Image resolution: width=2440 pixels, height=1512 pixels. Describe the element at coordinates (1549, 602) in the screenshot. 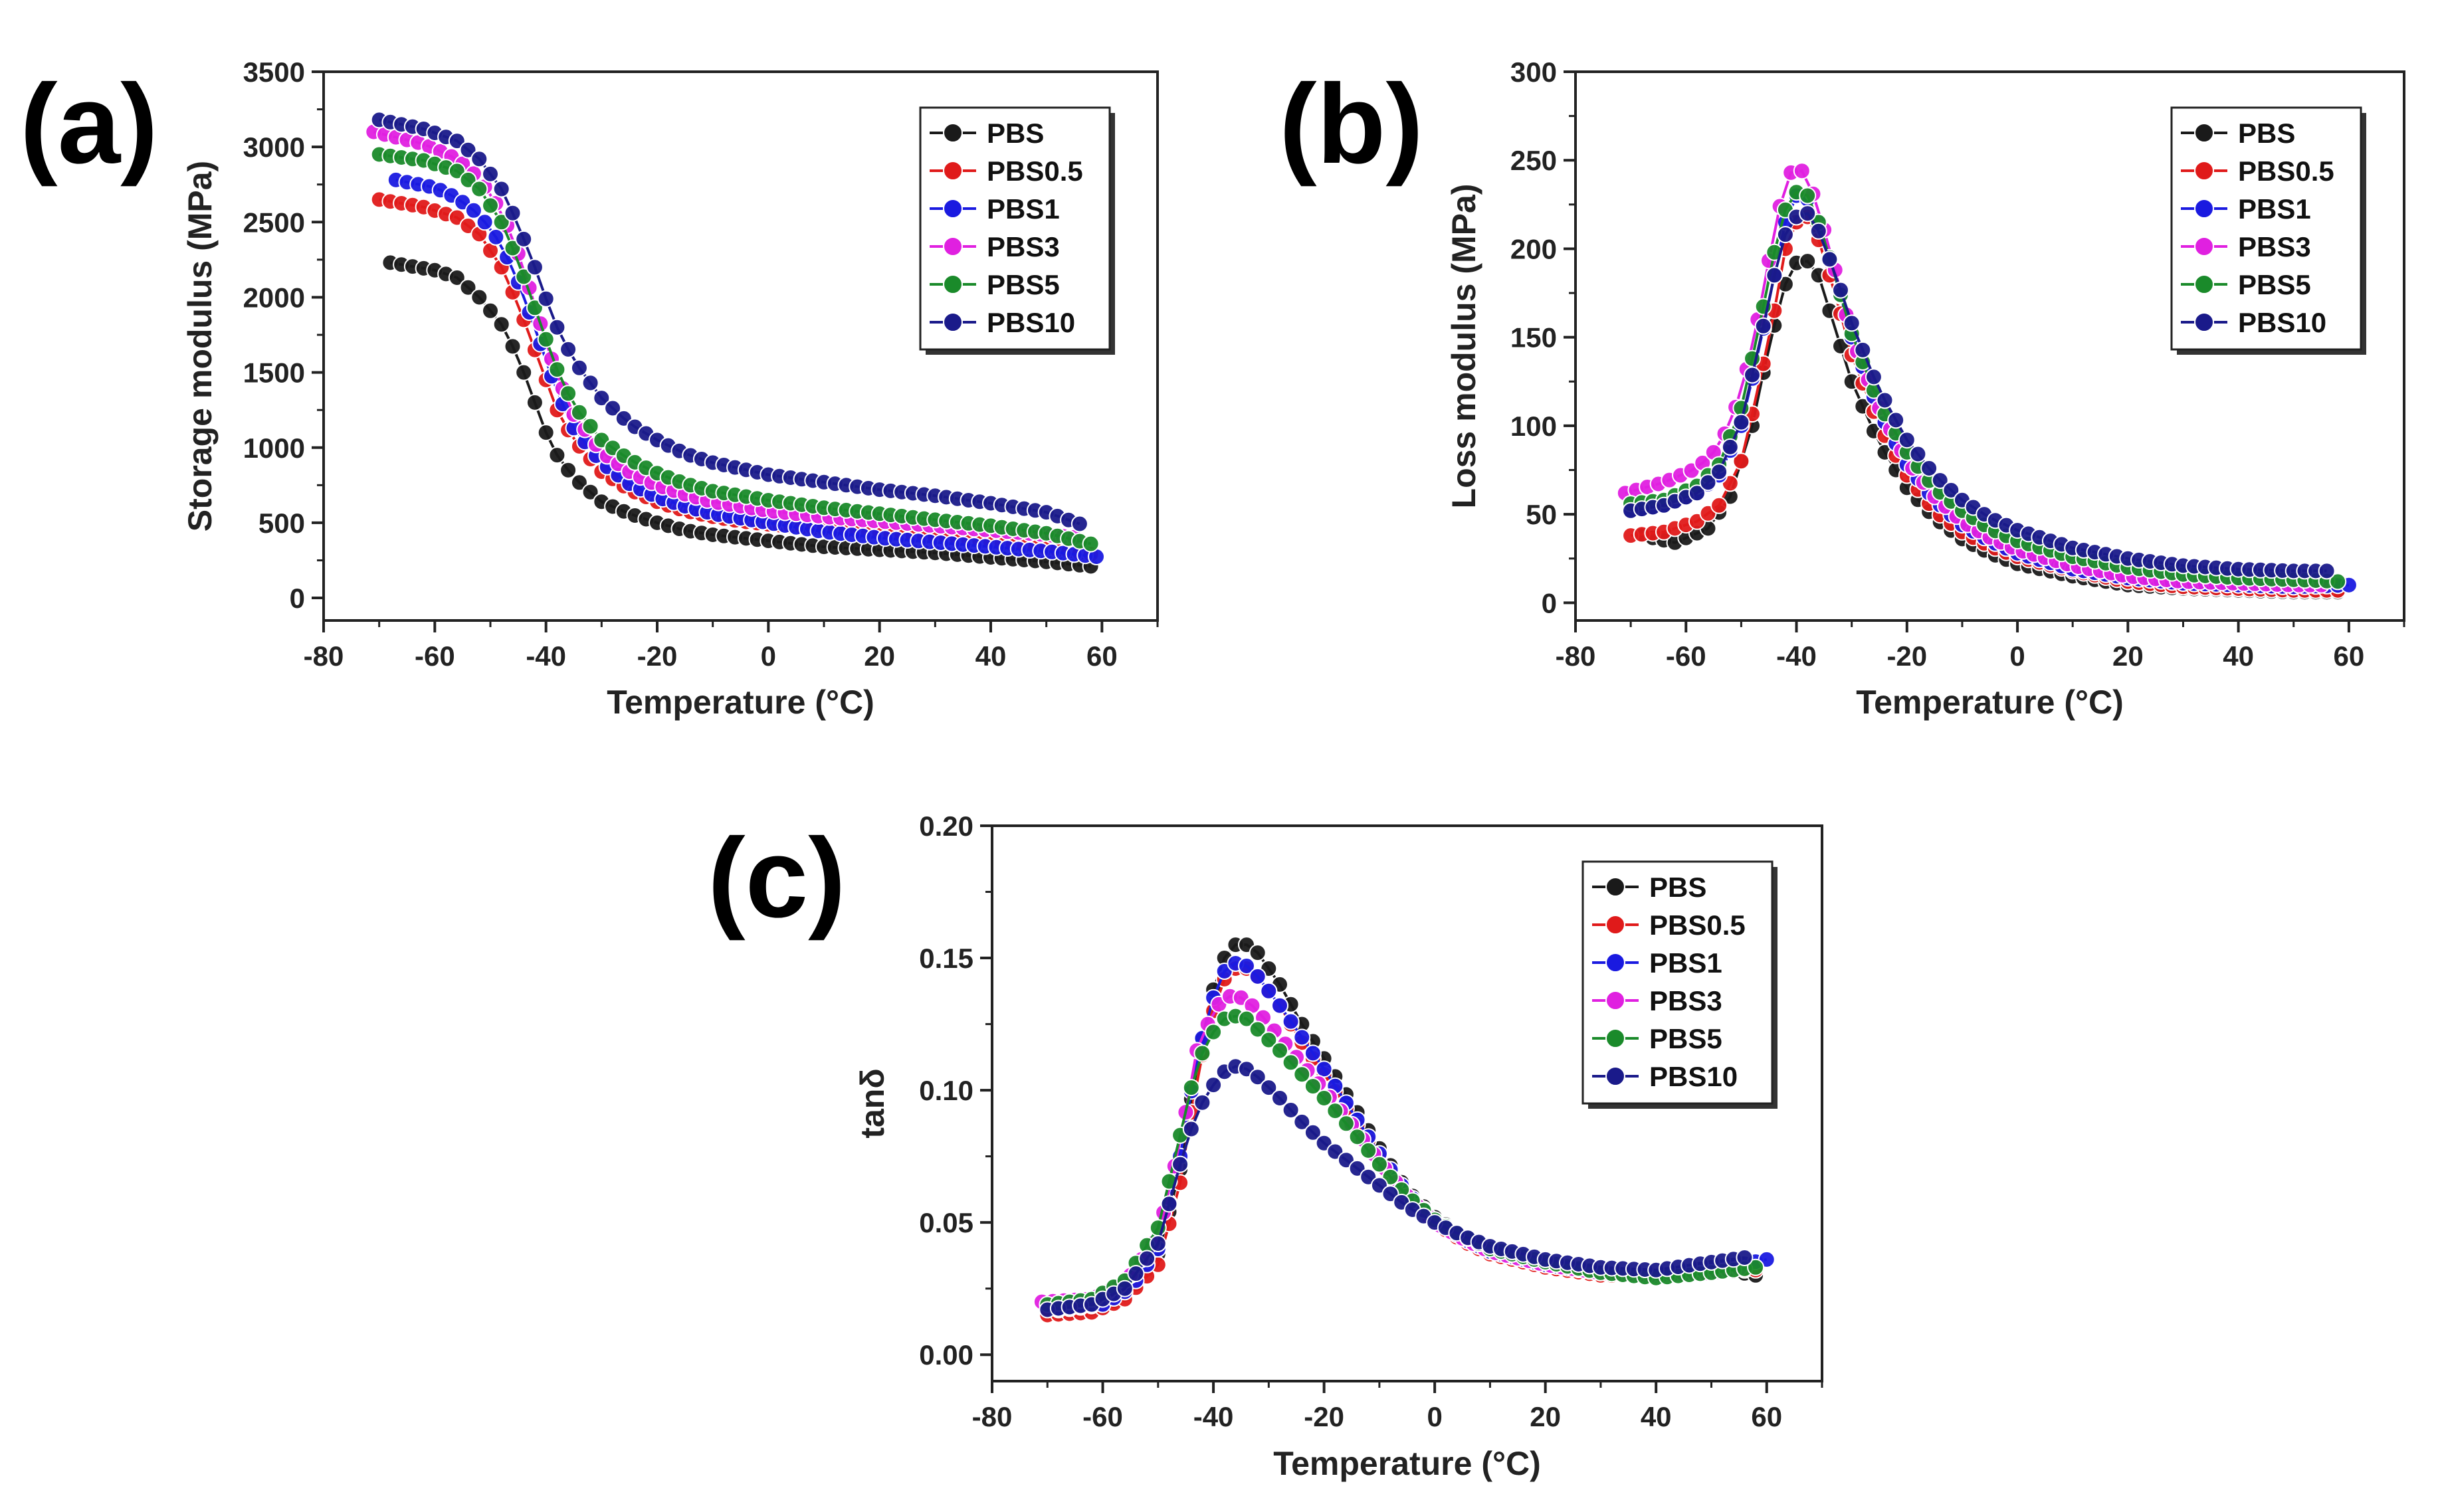

I see `y-tick-label: 0` at that location.